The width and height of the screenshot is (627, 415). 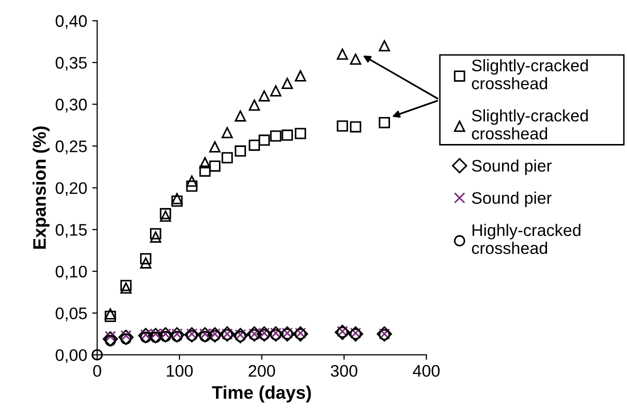 I want to click on y-tick-label: 0,40, so click(x=71, y=22).